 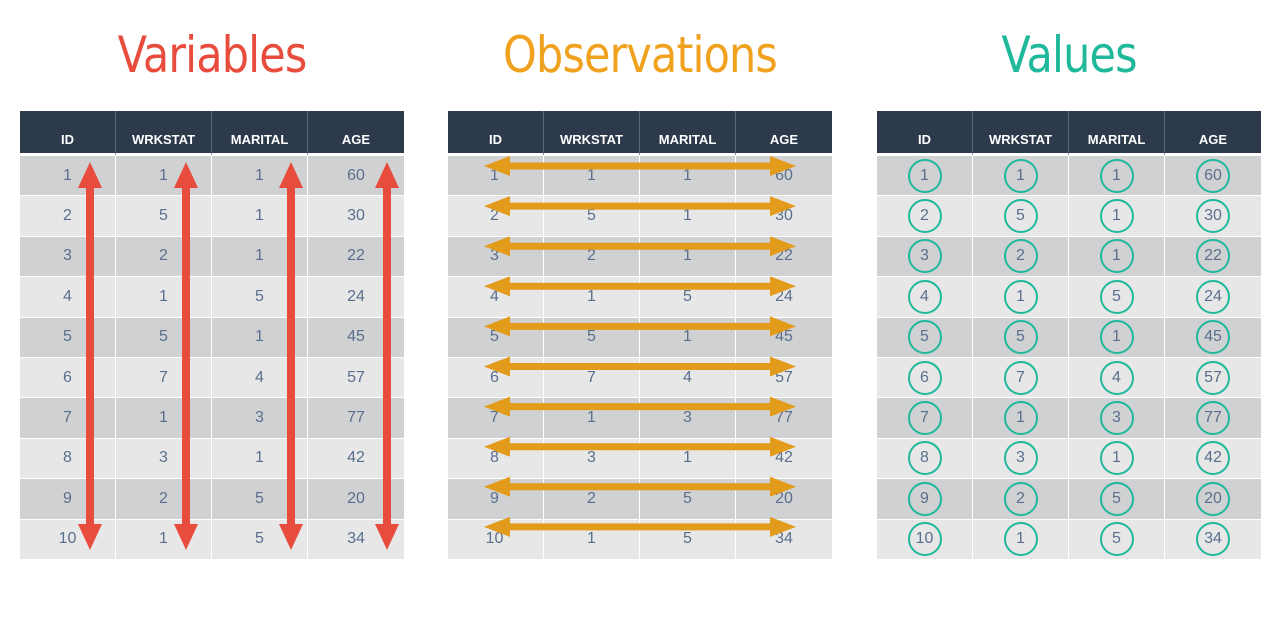 I want to click on value-circle: 57, so click(x=1213, y=377).